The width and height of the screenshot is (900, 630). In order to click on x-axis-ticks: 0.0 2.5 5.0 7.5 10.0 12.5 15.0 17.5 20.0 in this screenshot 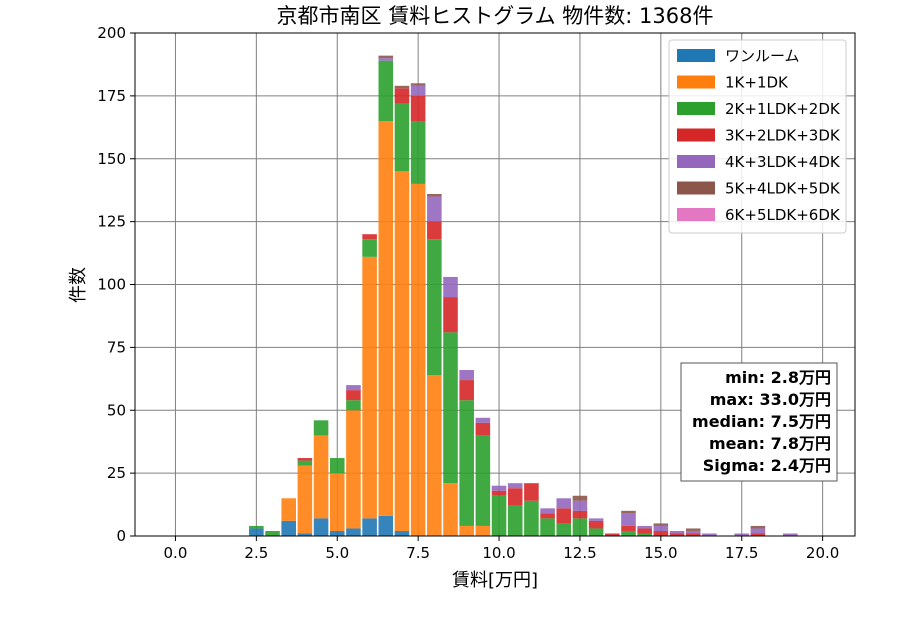, I will do `click(501, 549)`.